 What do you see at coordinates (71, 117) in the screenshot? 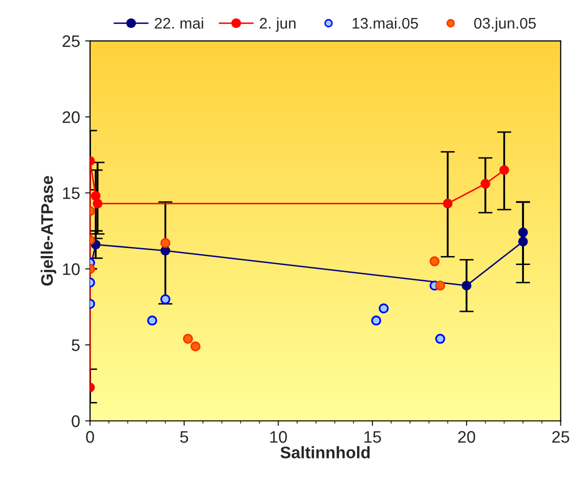
I see `y-tick-label: 20` at bounding box center [71, 117].